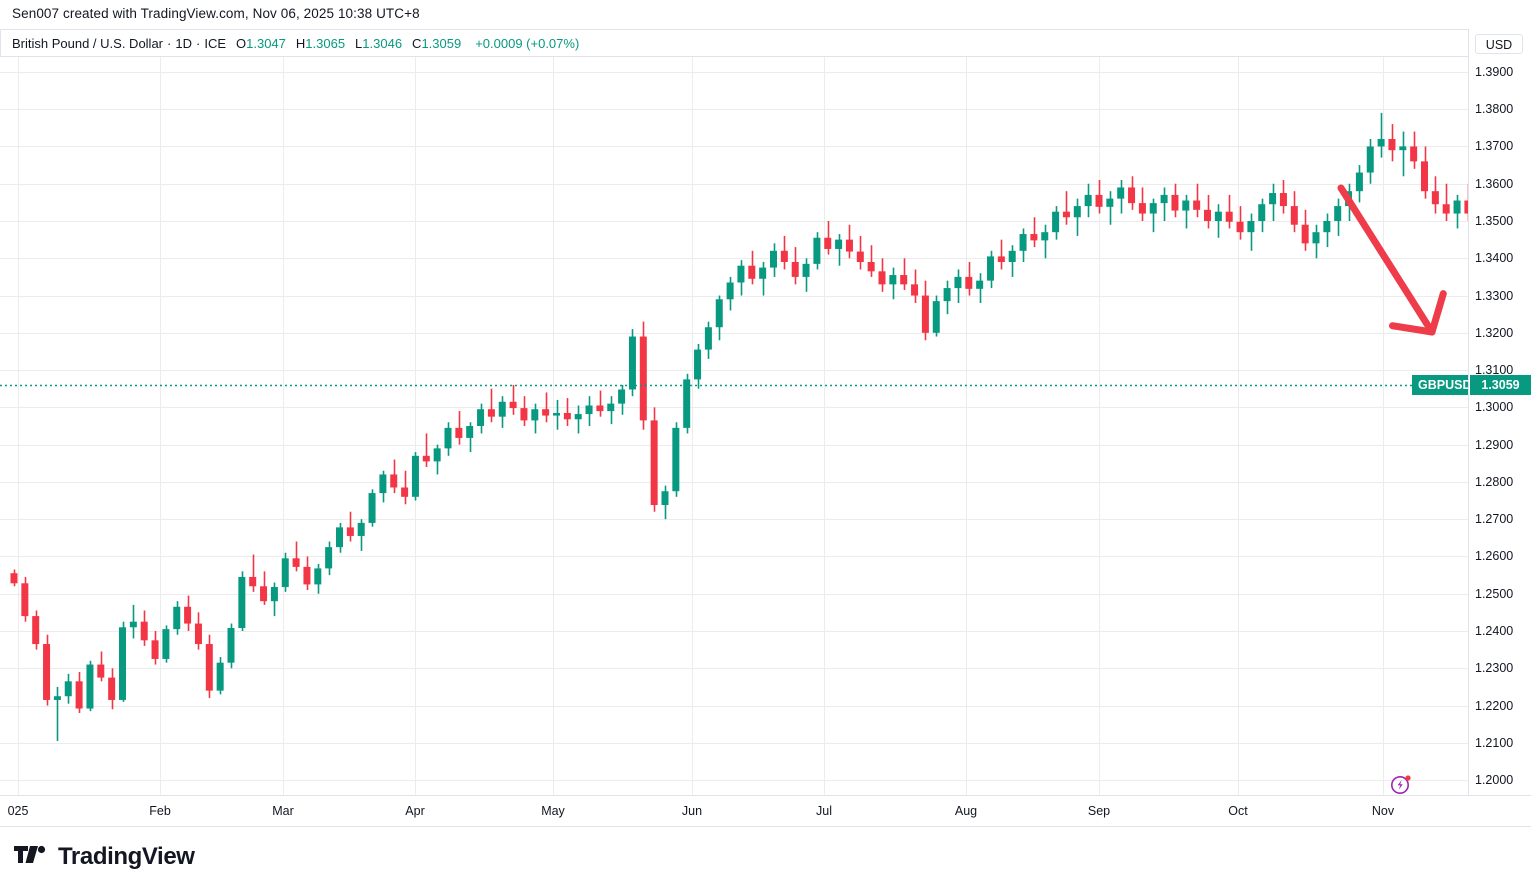 Image resolution: width=1531 pixels, height=887 pixels. Describe the element at coordinates (183, 43) in the screenshot. I see `legend-interval: 1D` at that location.